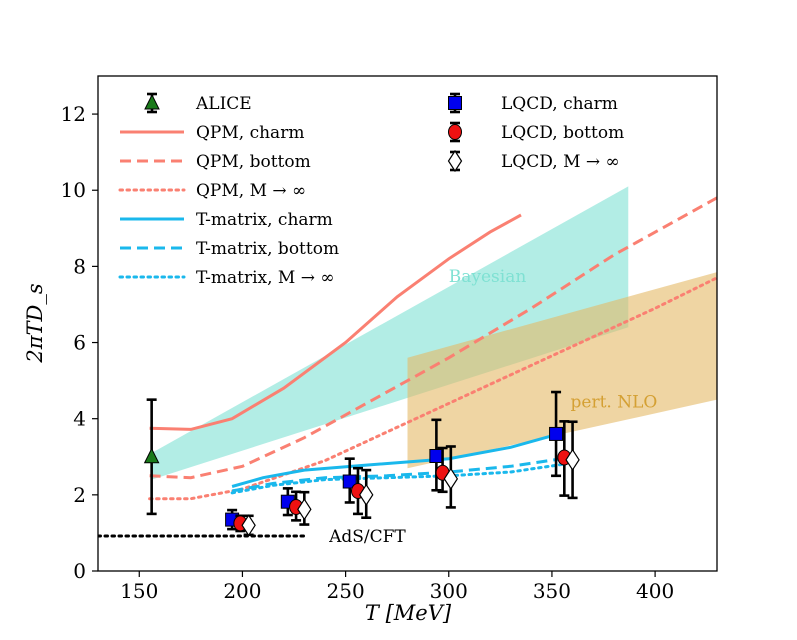 Image resolution: width=797 pixels, height=640 pixels. Describe the element at coordinates (560, 162) in the screenshot. I see `legend-lqcd-m-inf-label: LQCD, M → ∞` at that location.